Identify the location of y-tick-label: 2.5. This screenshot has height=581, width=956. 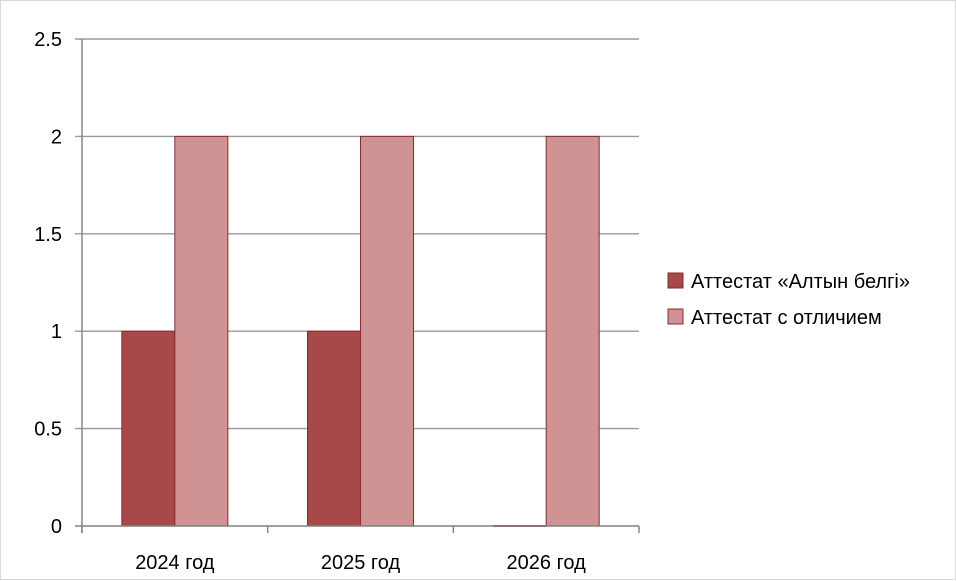
(48, 40).